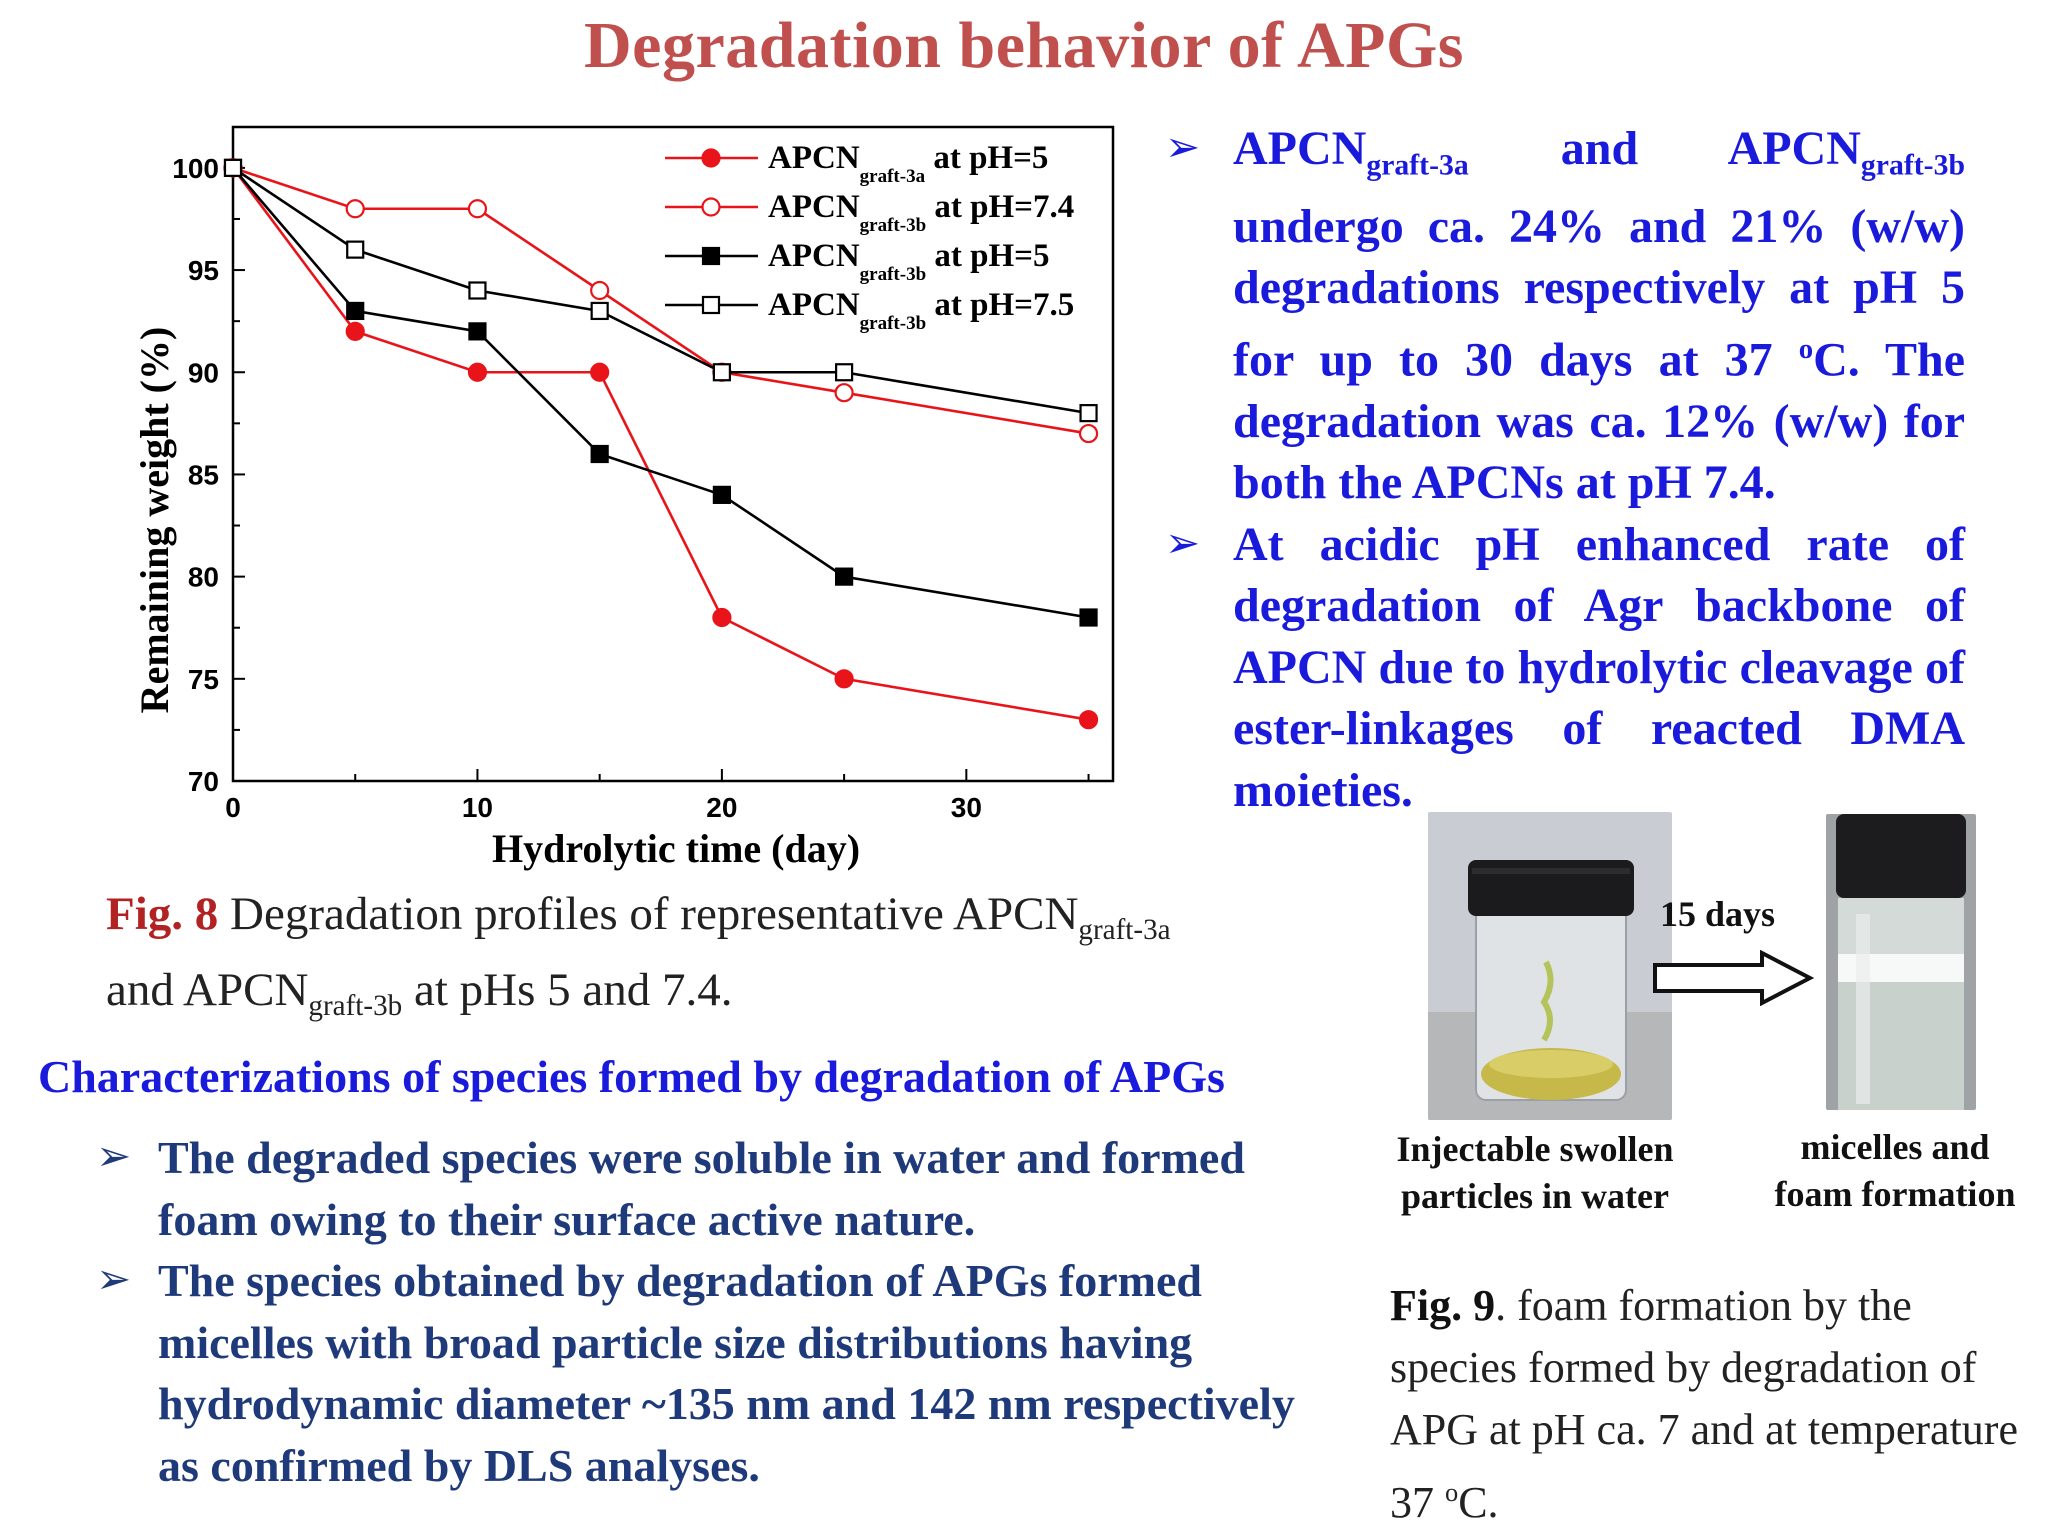 Image resolution: width=2048 pixels, height=1536 pixels. What do you see at coordinates (1718, 914) in the screenshot?
I see `days-label: 15 days` at bounding box center [1718, 914].